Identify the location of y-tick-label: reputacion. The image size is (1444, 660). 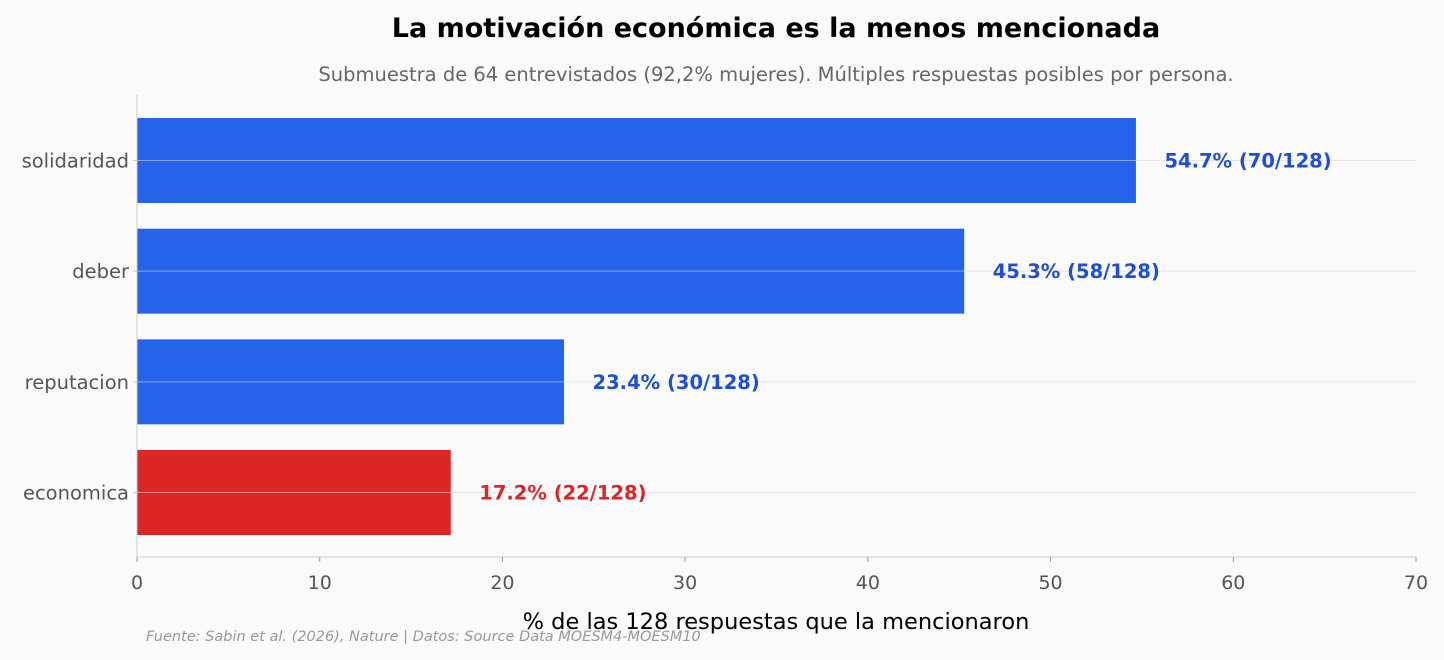
(77, 382).